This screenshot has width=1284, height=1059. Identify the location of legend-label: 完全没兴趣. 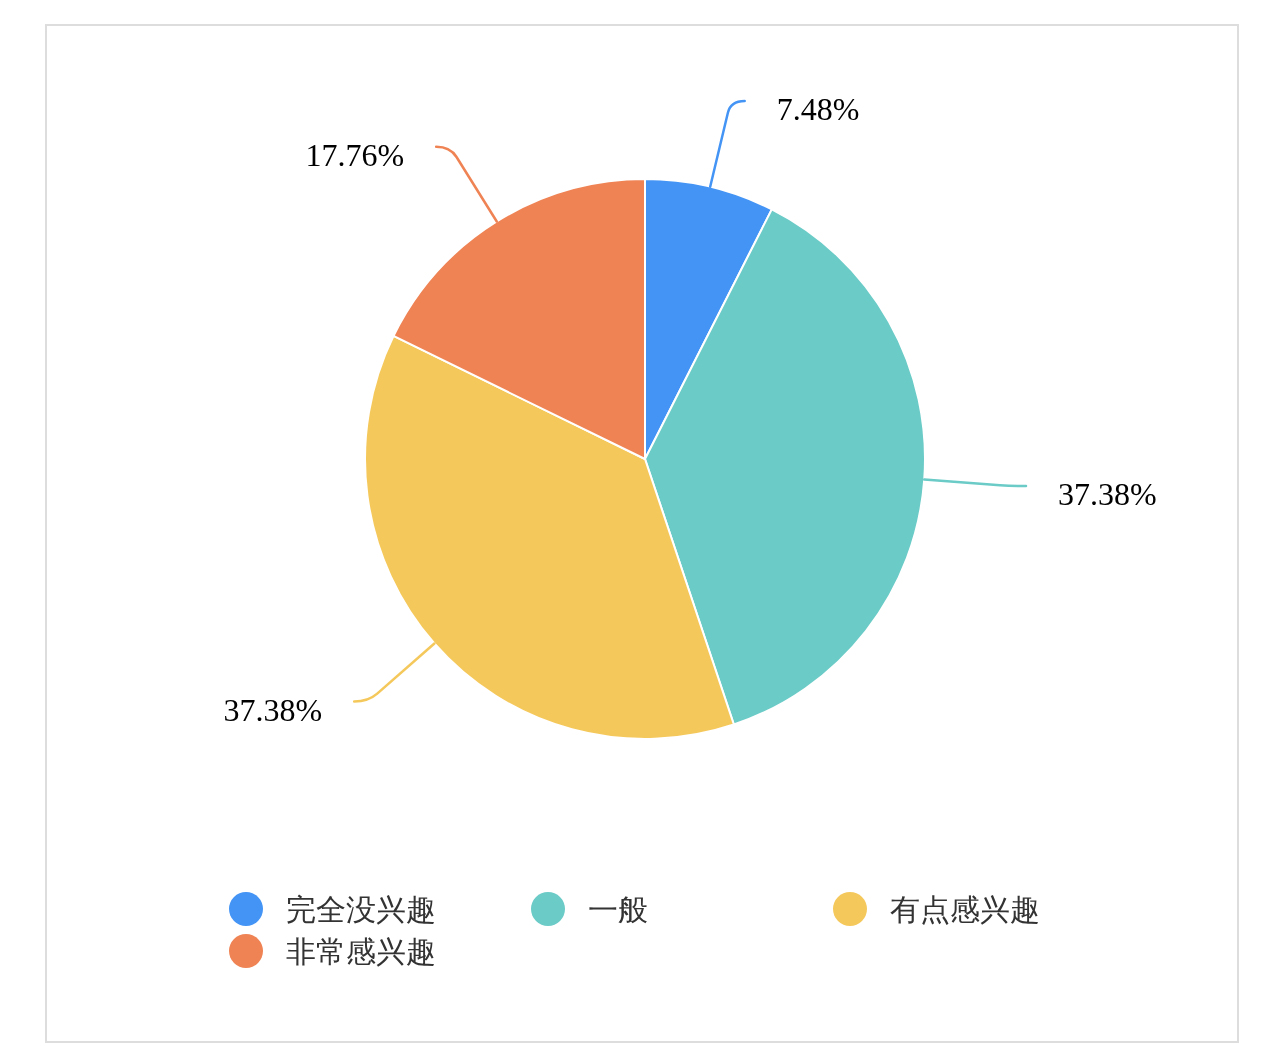
(361, 909).